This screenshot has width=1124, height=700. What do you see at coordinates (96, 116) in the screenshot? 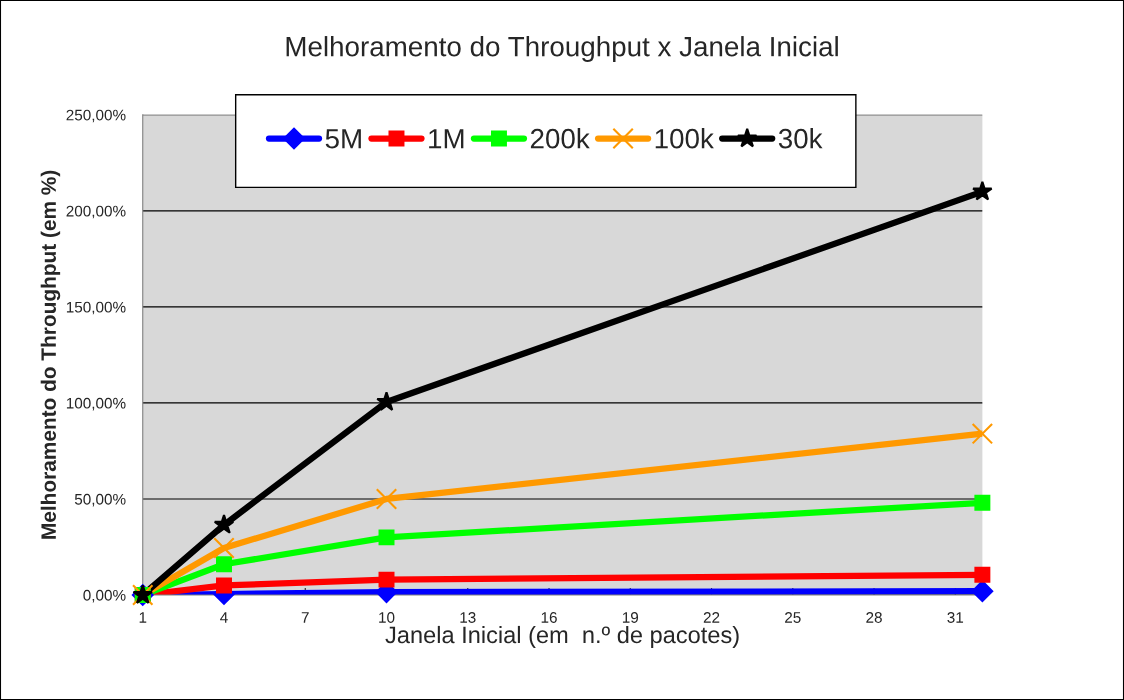
I see `y-tick-label: 250,00%` at bounding box center [96, 116].